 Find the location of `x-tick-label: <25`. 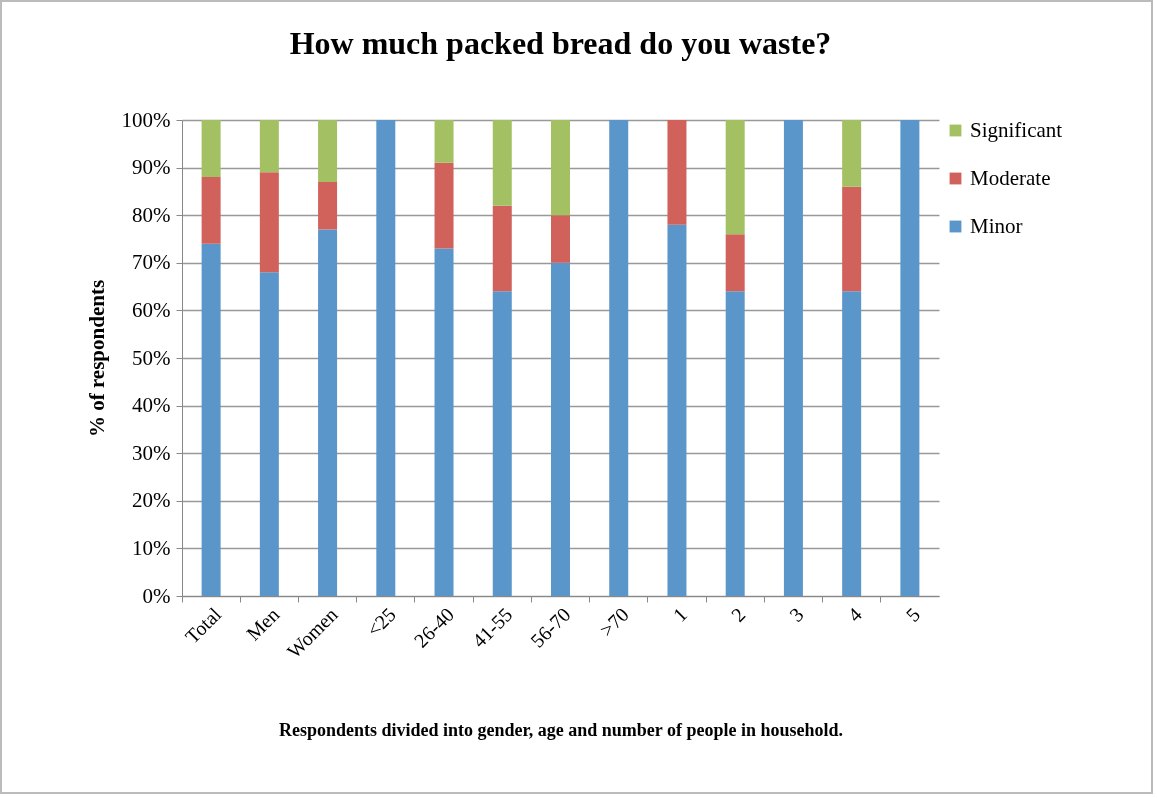

x-tick-label: <25 is located at coordinates (381, 622).